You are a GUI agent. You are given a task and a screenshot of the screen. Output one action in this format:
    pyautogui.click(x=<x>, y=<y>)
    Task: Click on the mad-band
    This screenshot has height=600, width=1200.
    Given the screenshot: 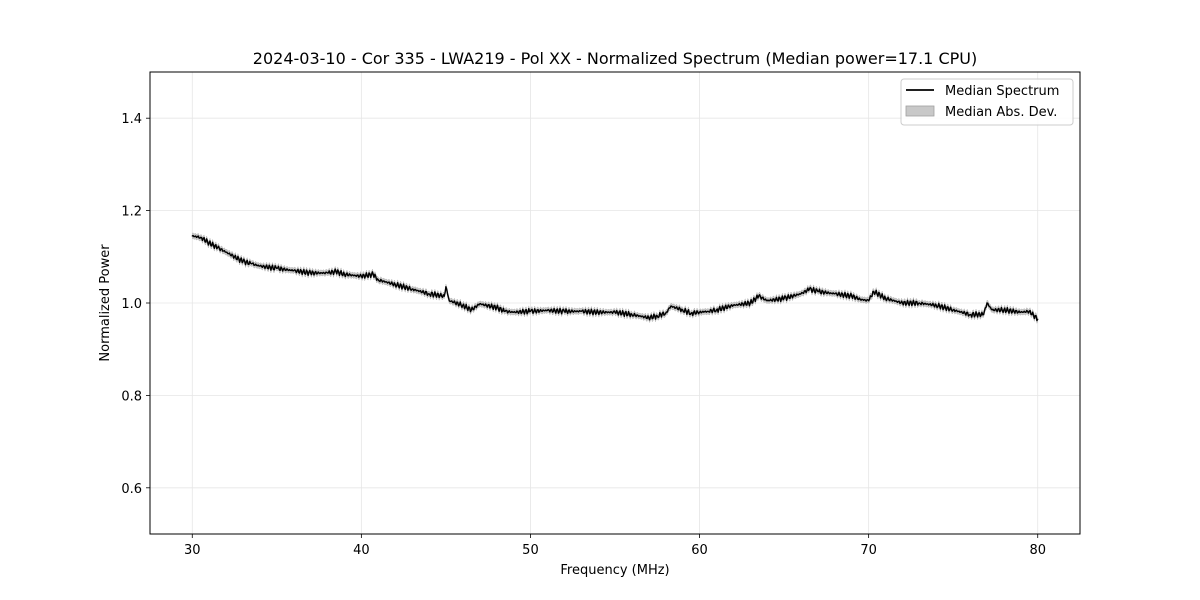 What is the action you would take?
    pyautogui.click(x=615, y=278)
    